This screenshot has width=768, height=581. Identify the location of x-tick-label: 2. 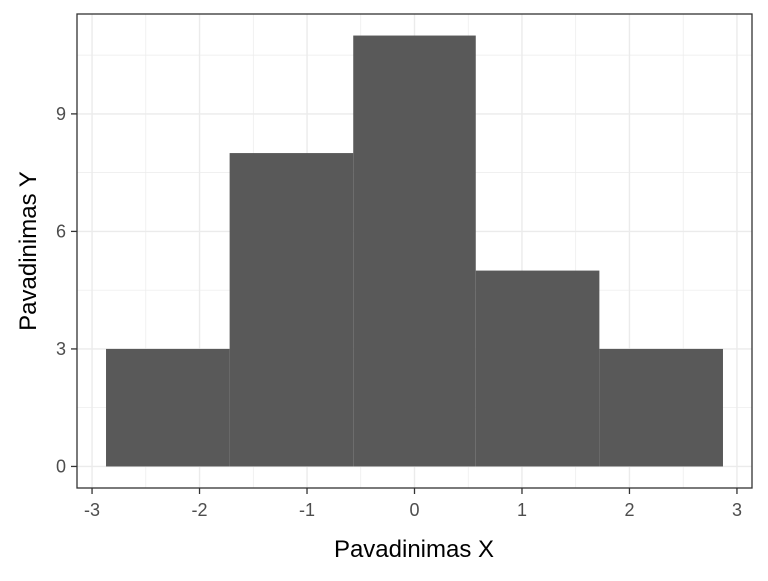
(629, 510).